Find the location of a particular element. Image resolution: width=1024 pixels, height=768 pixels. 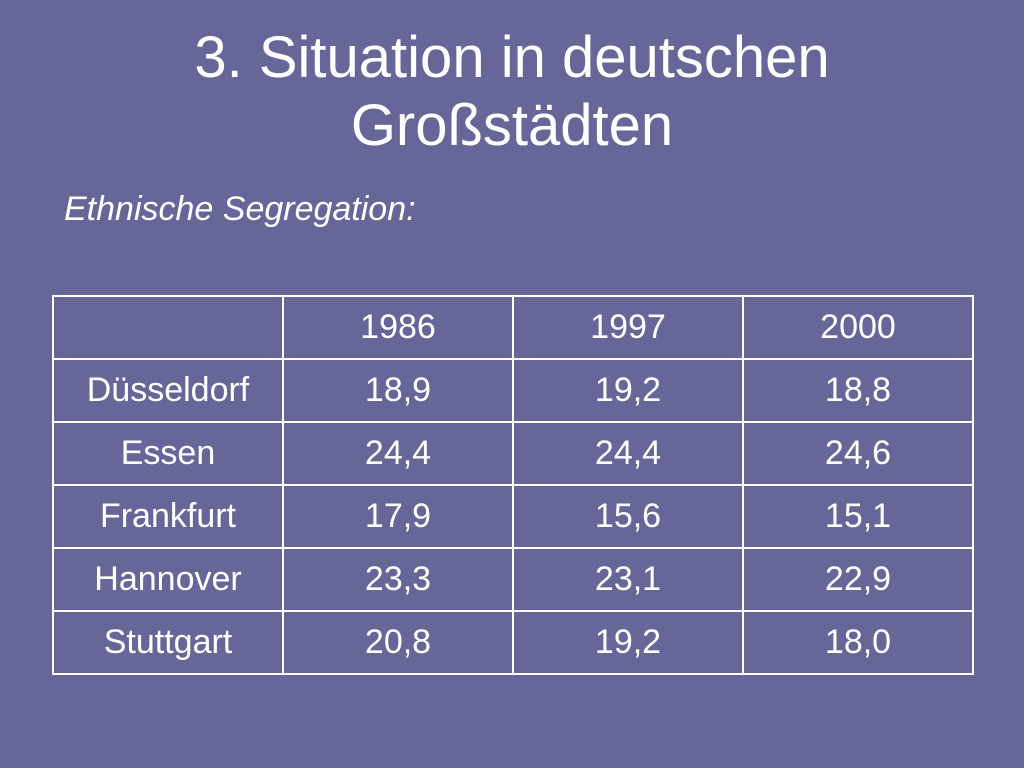

table-row: Essen 24,4 24,4 24,6 is located at coordinates (513, 453).